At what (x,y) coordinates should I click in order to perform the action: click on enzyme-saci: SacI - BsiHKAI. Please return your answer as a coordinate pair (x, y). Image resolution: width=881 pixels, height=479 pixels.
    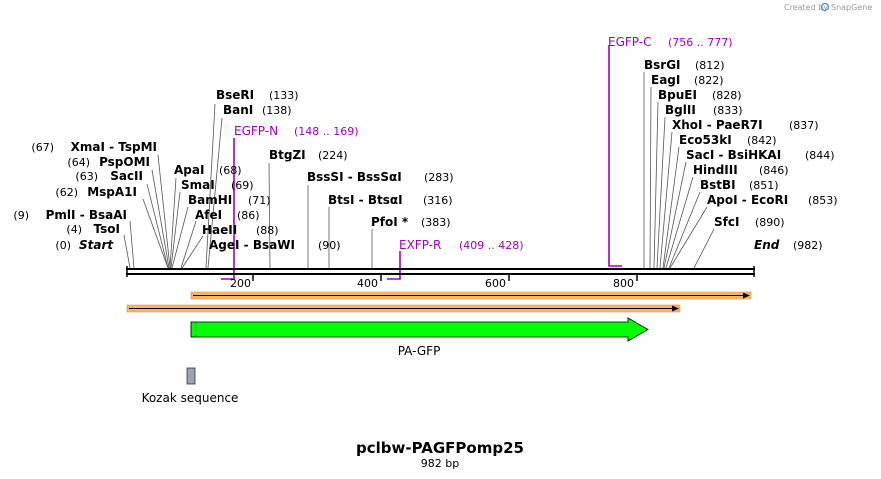
    Looking at the image, I should click on (733, 155).